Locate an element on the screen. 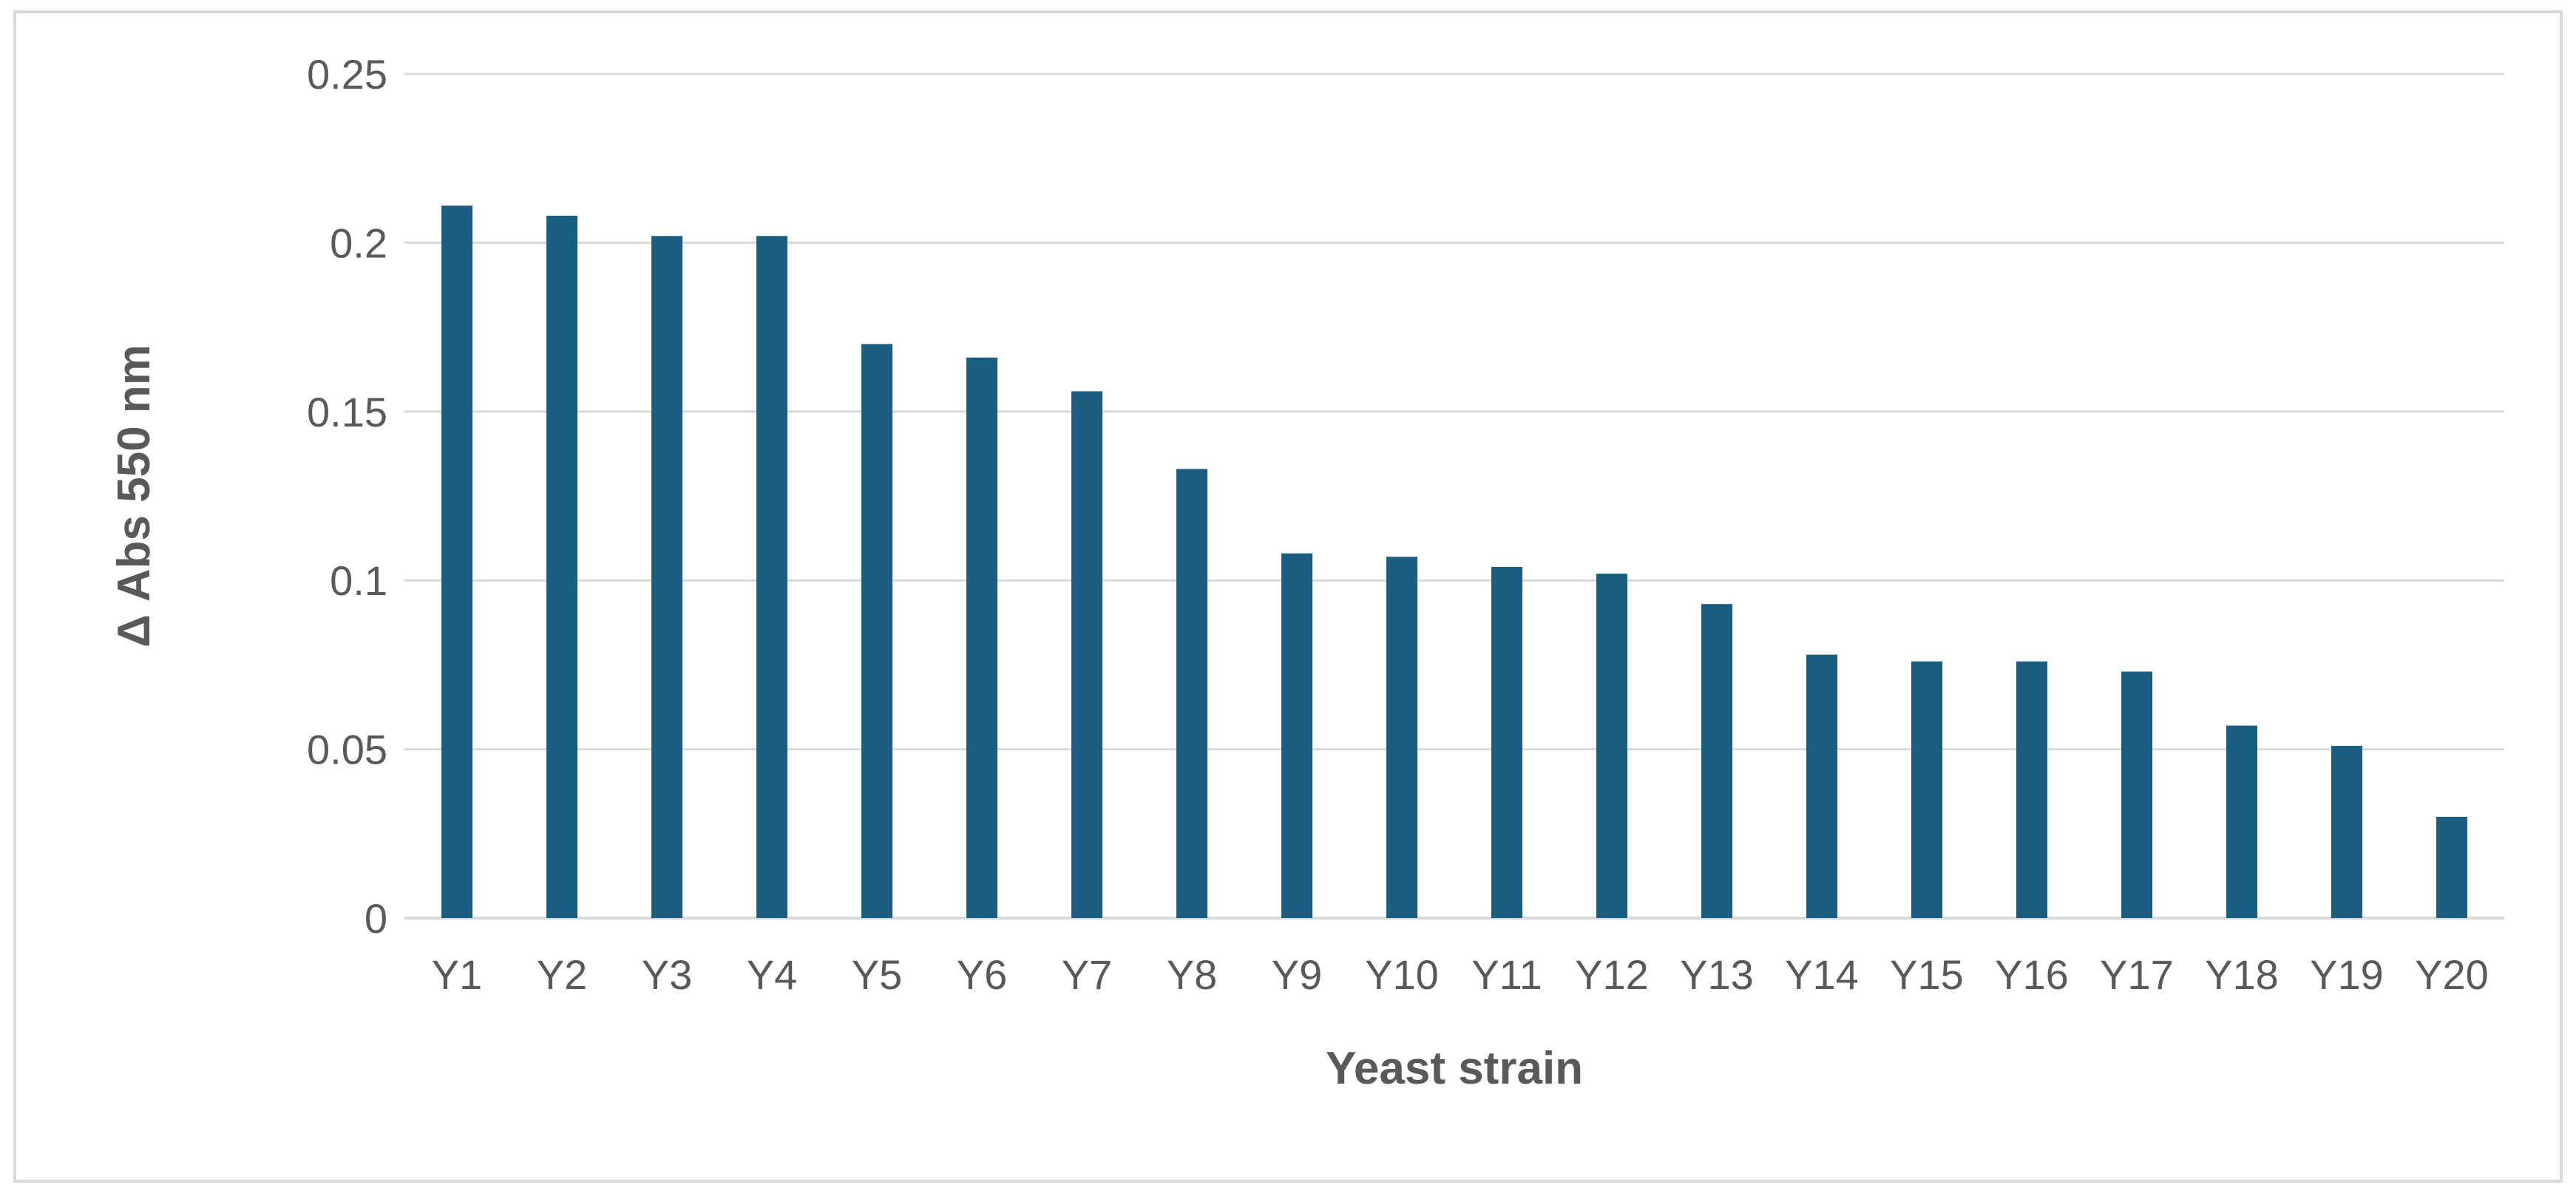 The height and width of the screenshot is (1196, 2576). bar-y7 is located at coordinates (1086, 654).